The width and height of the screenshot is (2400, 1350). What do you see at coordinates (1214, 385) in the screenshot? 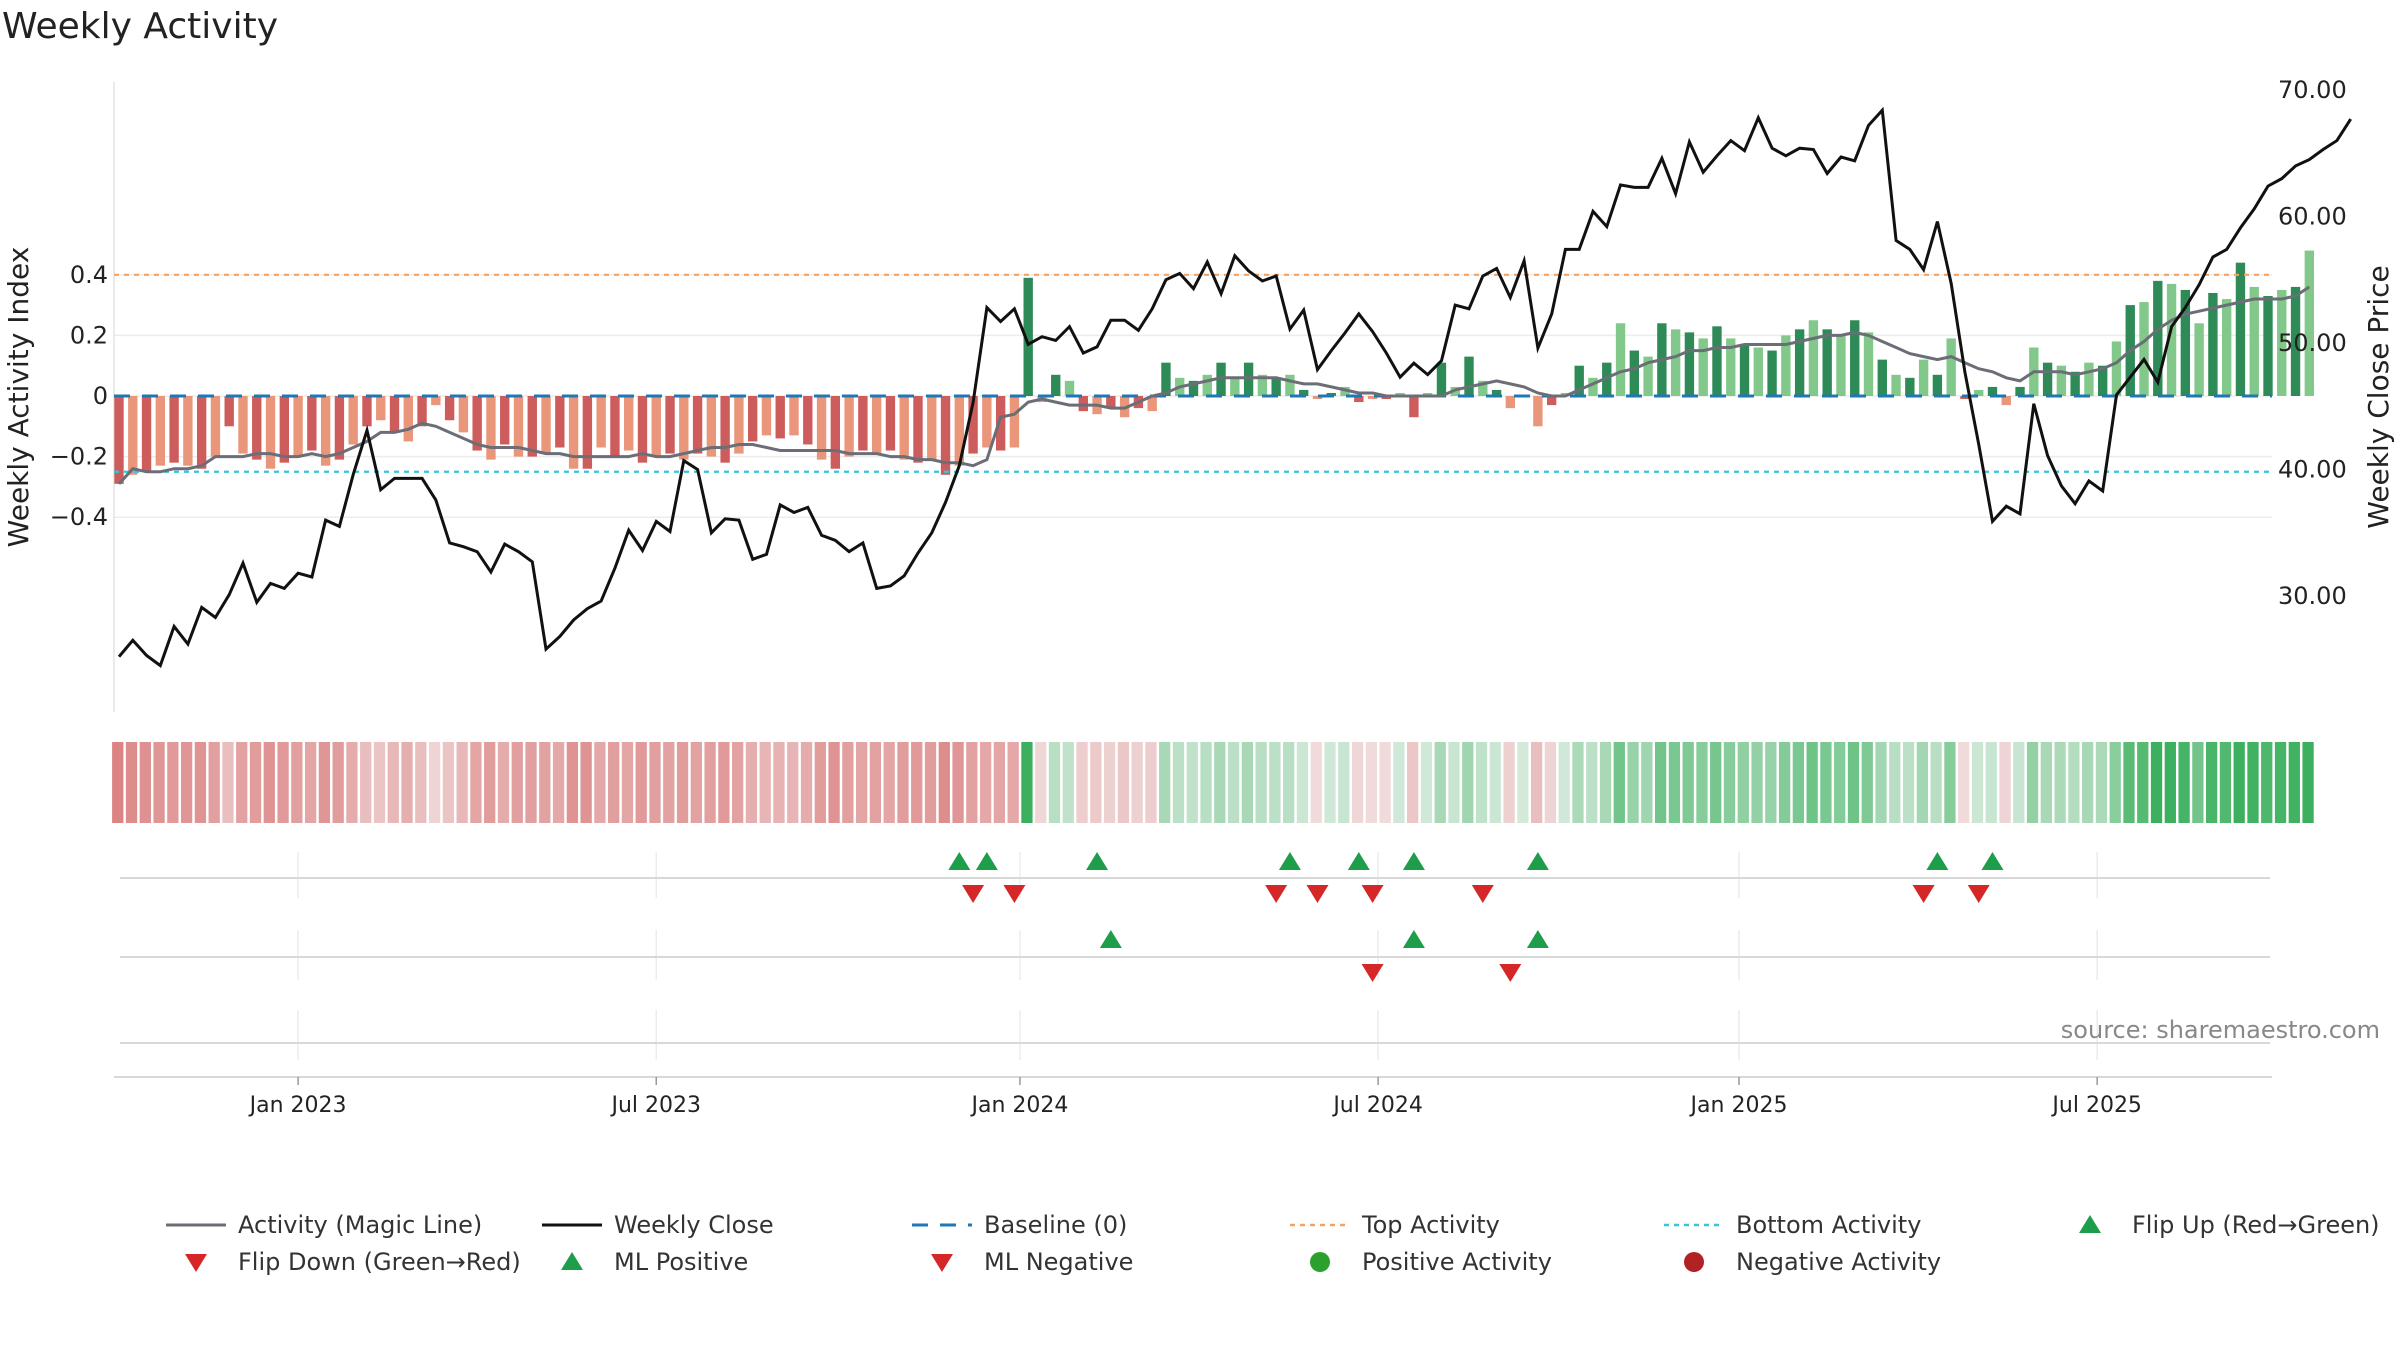
I see `magic-line-series` at bounding box center [1214, 385].